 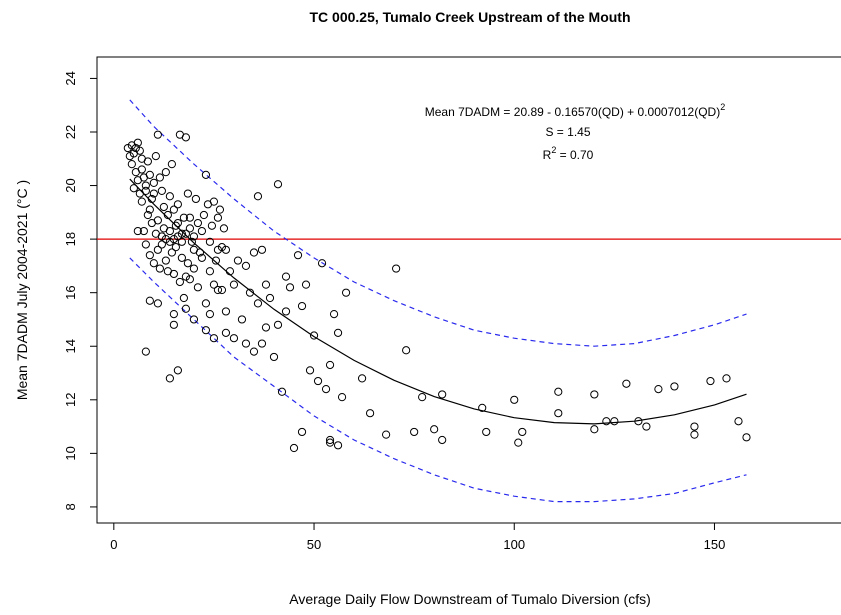 What do you see at coordinates (70, 239) in the screenshot?
I see `y-tick-label: 18` at bounding box center [70, 239].